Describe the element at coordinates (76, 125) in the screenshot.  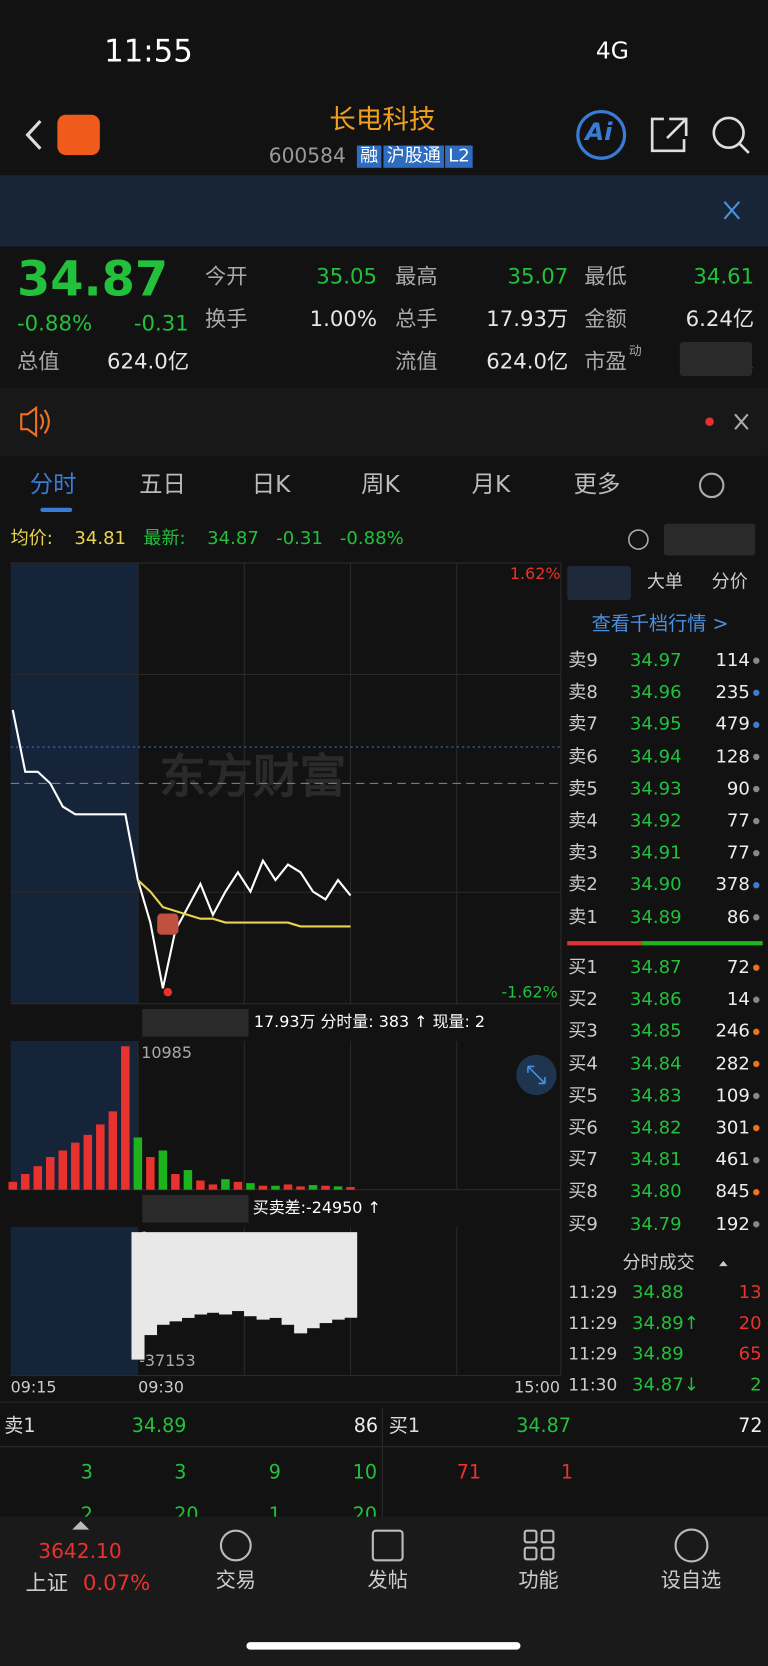
I see `logo-text: 东方` at that location.